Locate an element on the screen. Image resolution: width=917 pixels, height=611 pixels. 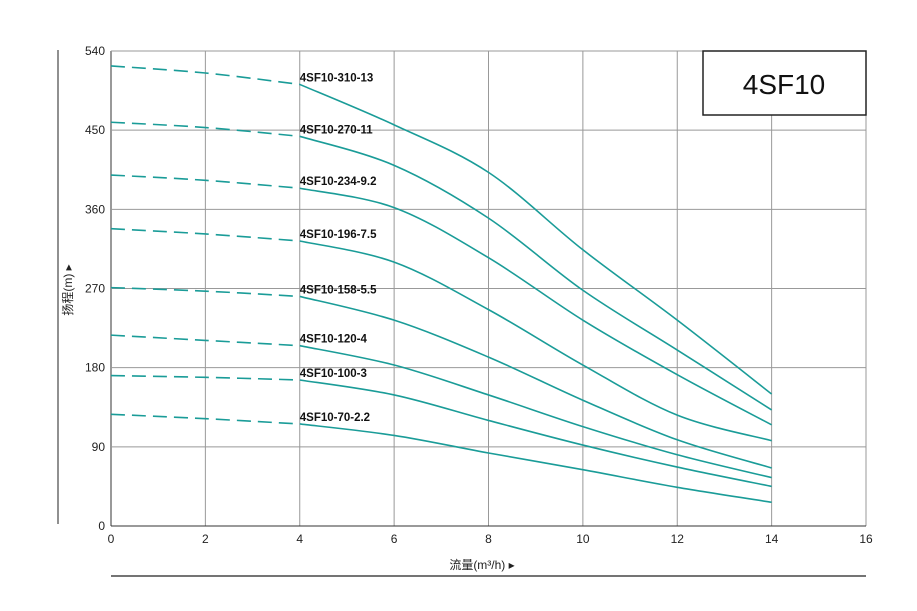
x-axis-label: 流量(m³/h) ▸ is located at coordinates (481, 565).